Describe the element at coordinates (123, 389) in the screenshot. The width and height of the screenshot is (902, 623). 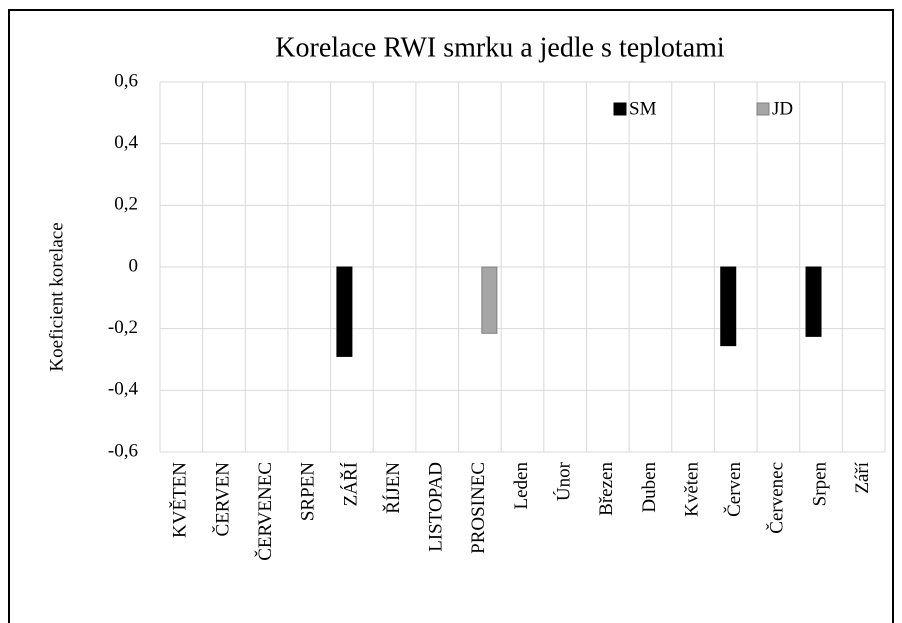
I see `y-tick-label: -0,4` at that location.